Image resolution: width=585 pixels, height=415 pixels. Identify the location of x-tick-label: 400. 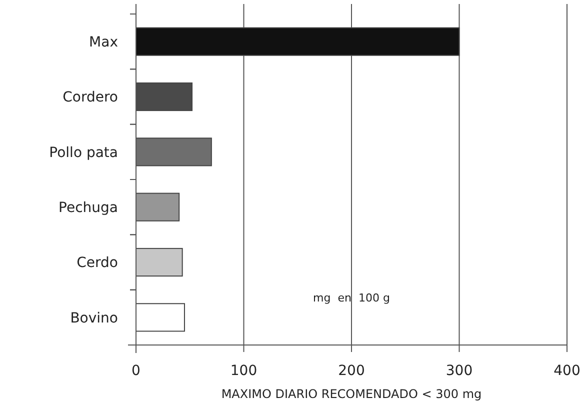
(567, 371).